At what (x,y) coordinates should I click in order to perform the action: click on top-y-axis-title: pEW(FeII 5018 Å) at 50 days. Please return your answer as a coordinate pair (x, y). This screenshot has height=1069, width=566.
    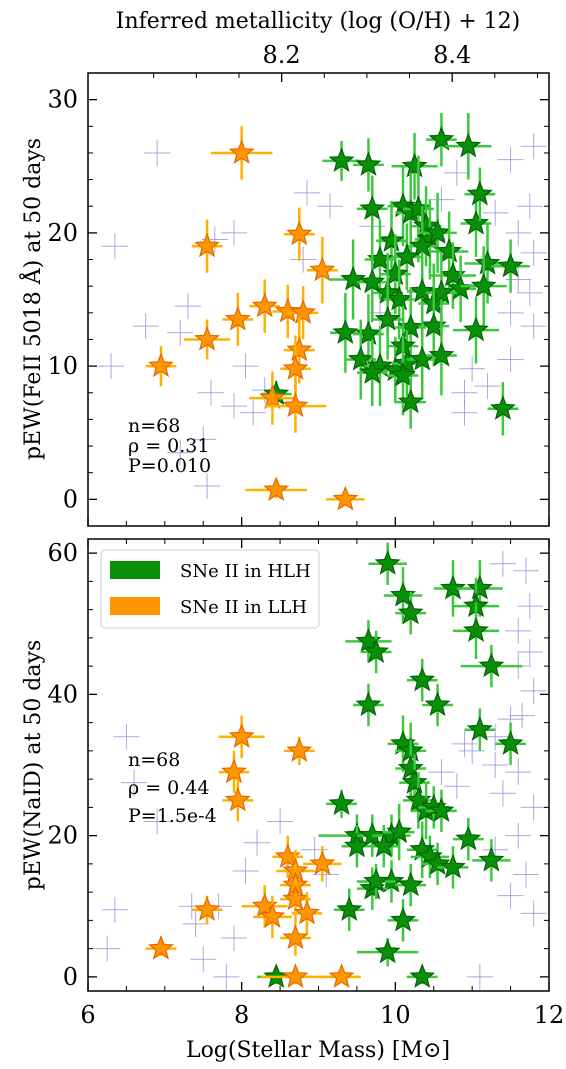
    Looking at the image, I should click on (32, 299).